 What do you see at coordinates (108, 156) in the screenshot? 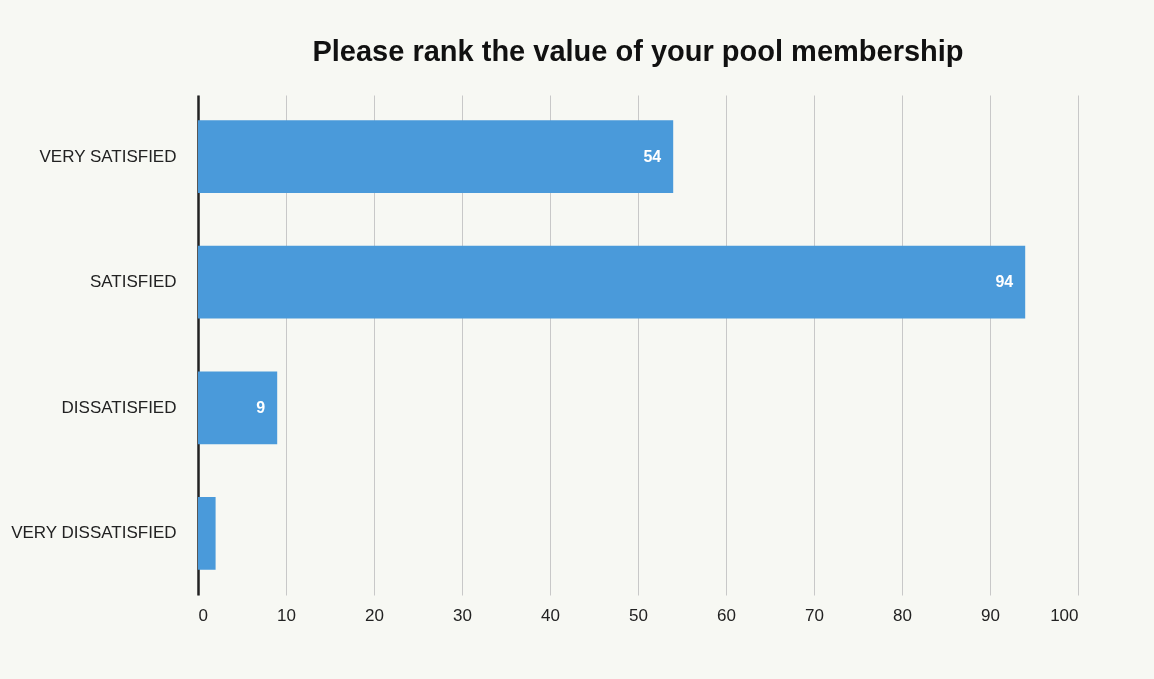
I see `y-tick-label: VERY SATISFIED` at bounding box center [108, 156].